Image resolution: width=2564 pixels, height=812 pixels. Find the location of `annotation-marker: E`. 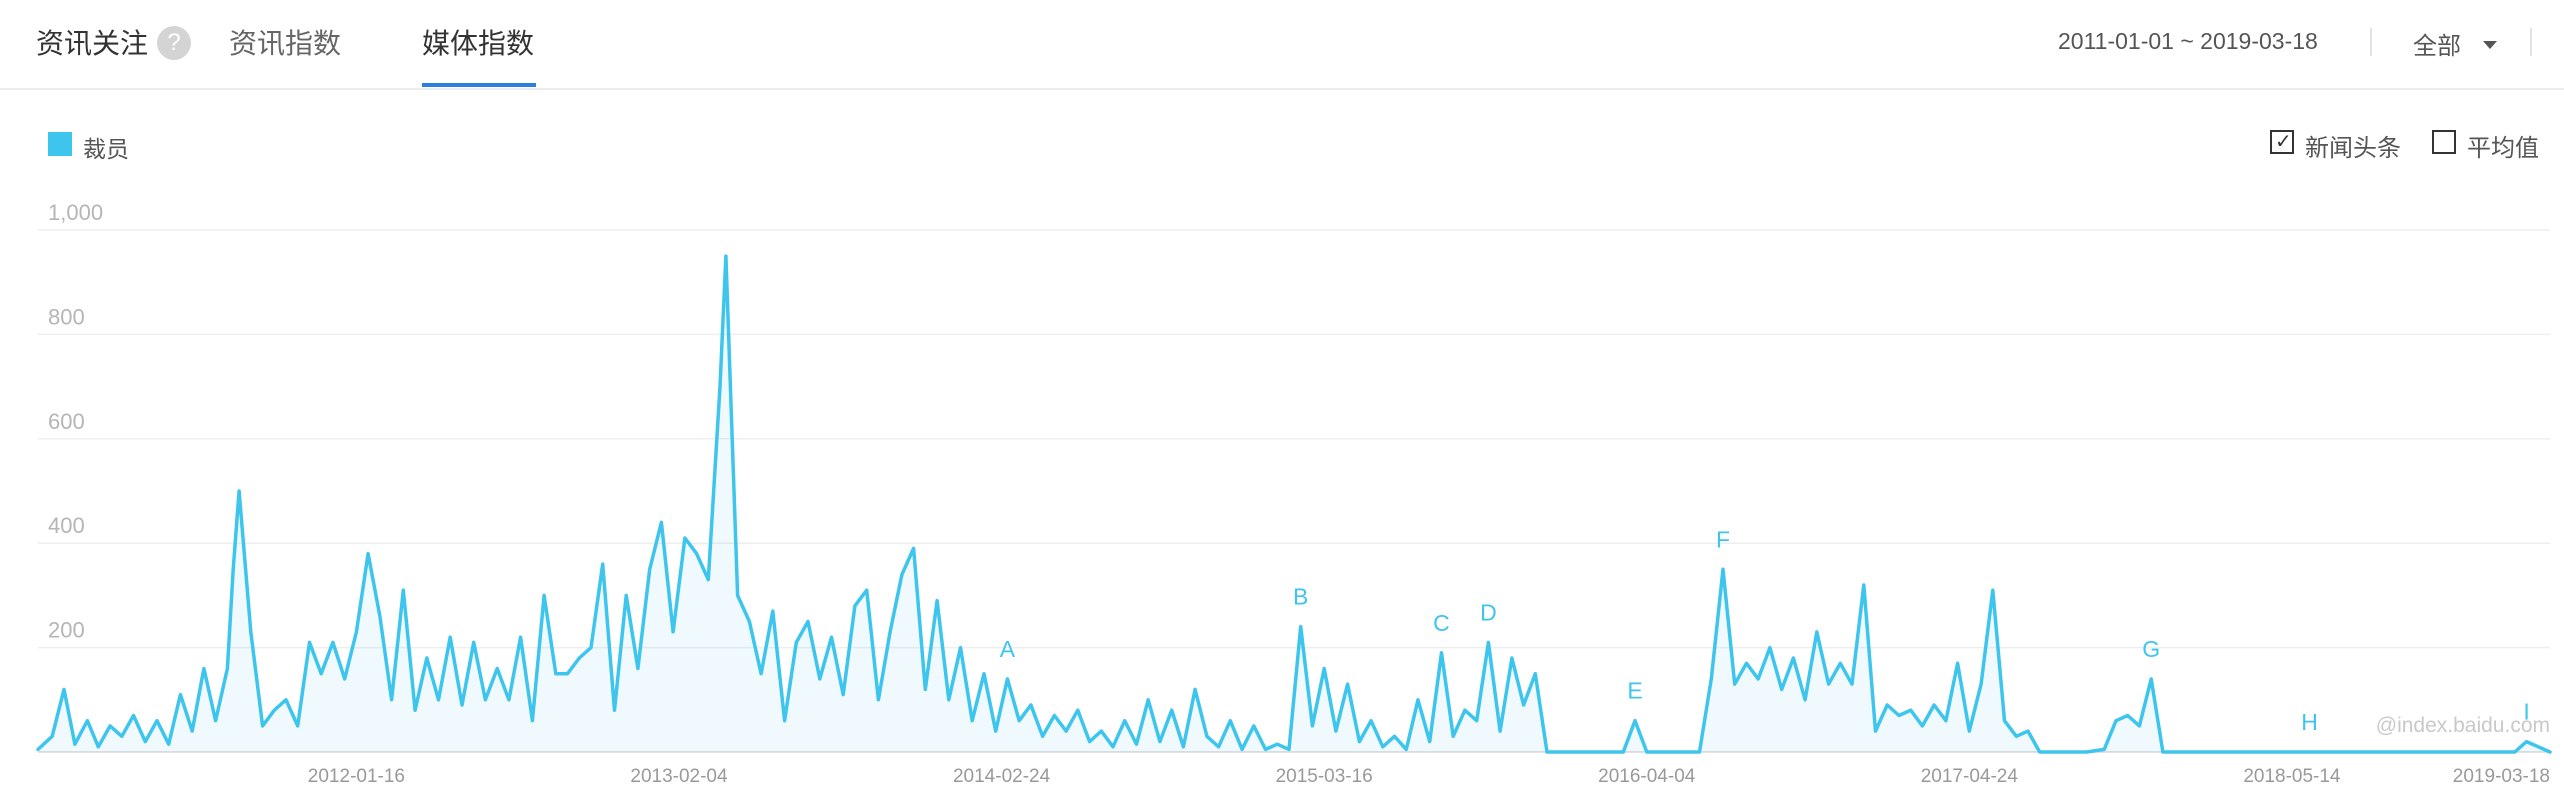

annotation-marker: E is located at coordinates (1634, 691).